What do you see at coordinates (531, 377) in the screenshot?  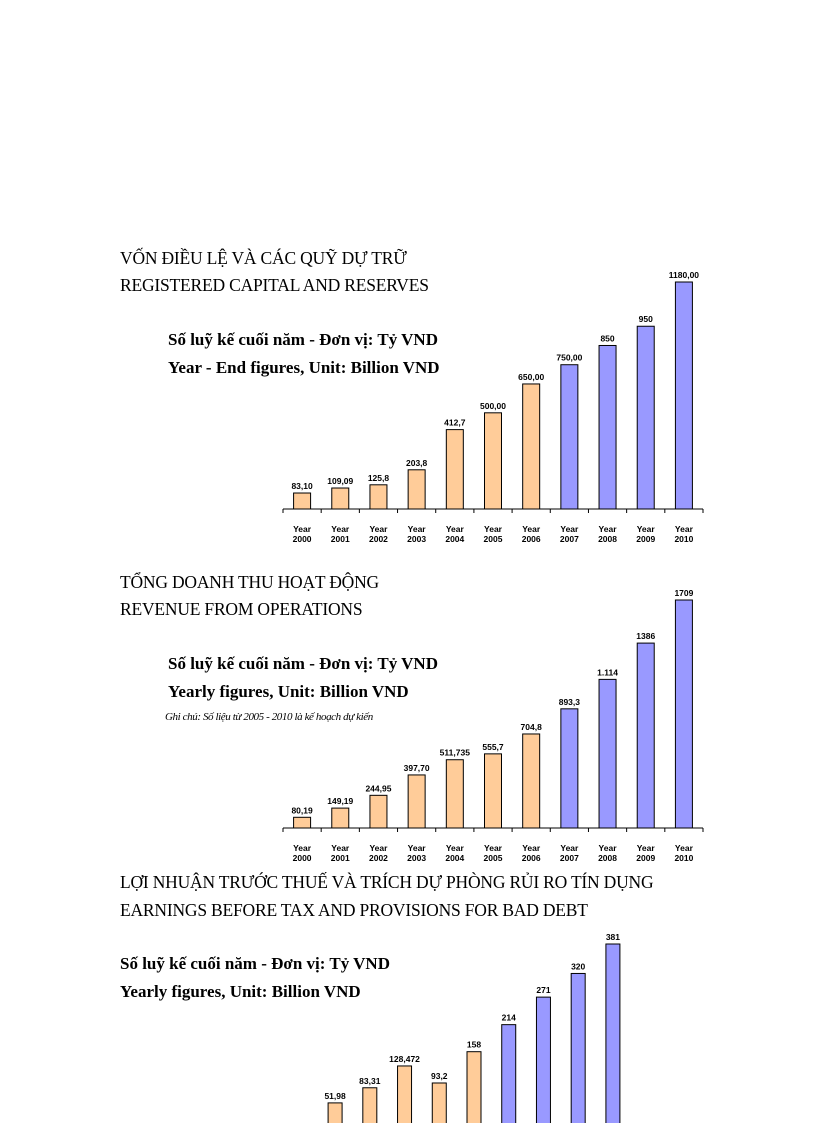 I see `data-label: 650,00` at bounding box center [531, 377].